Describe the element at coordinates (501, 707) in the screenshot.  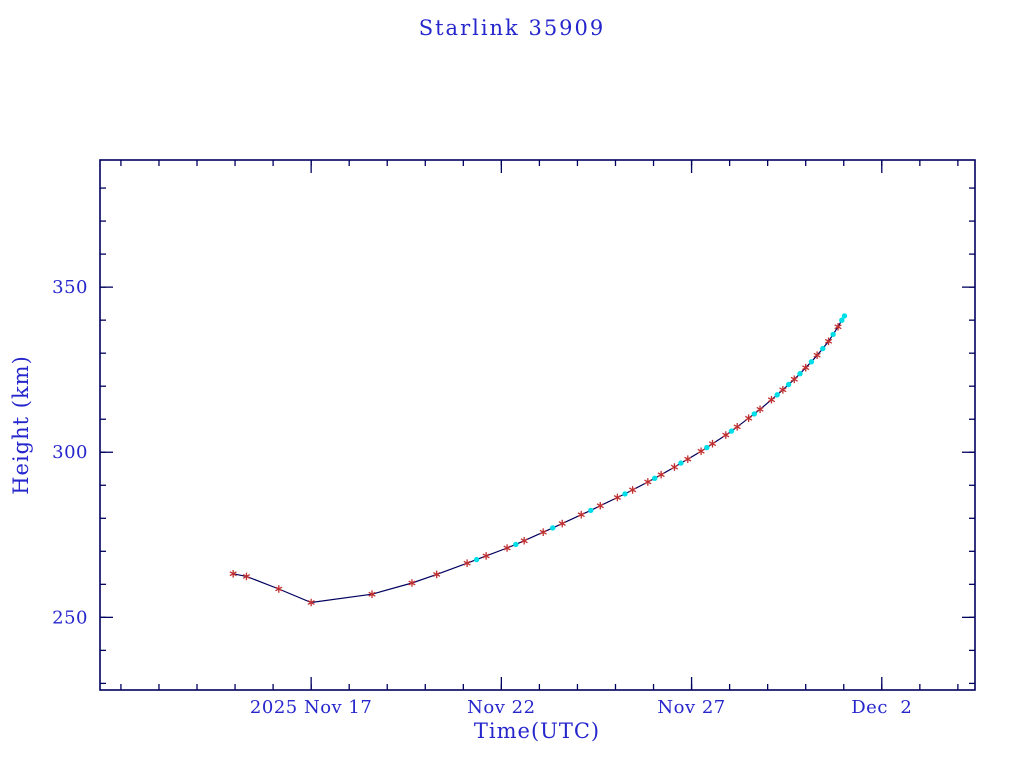
I see `x-tick-label: Nov 22` at that location.